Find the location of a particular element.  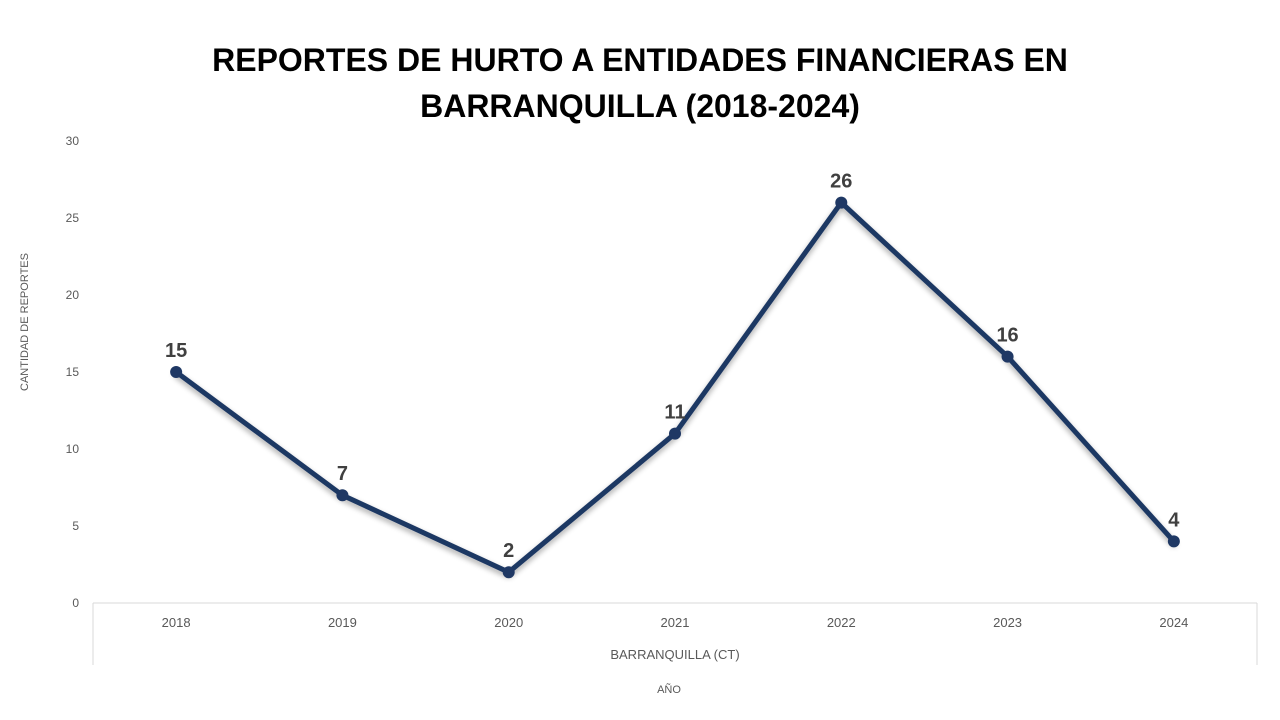

data-label: 16 is located at coordinates (1007, 336).